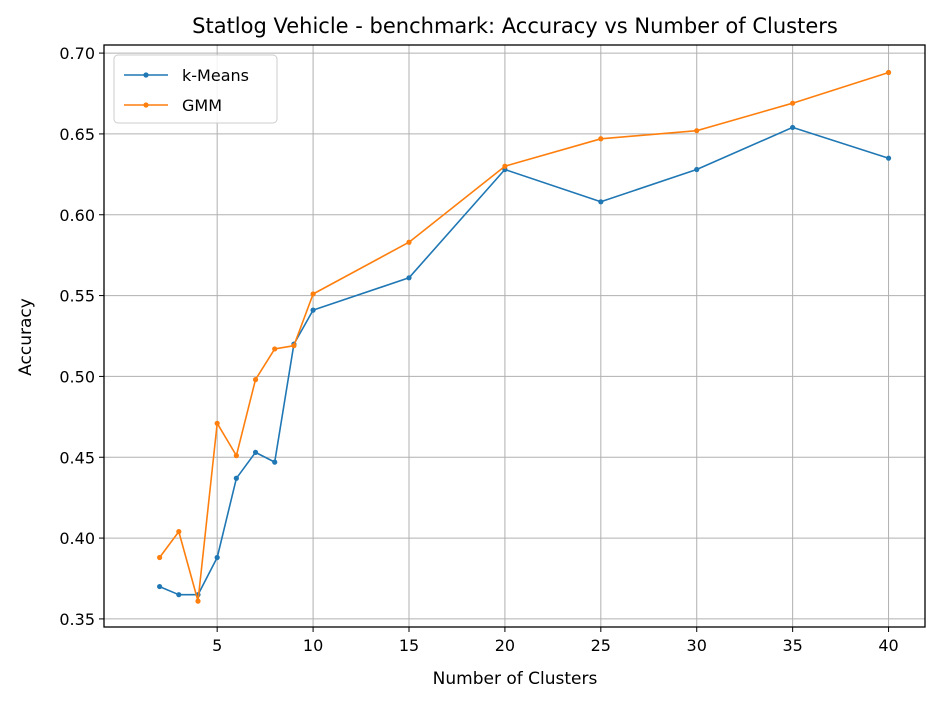 The width and height of the screenshot is (944, 704). What do you see at coordinates (77, 134) in the screenshot?
I see `y-tick-label: 0.65` at bounding box center [77, 134].